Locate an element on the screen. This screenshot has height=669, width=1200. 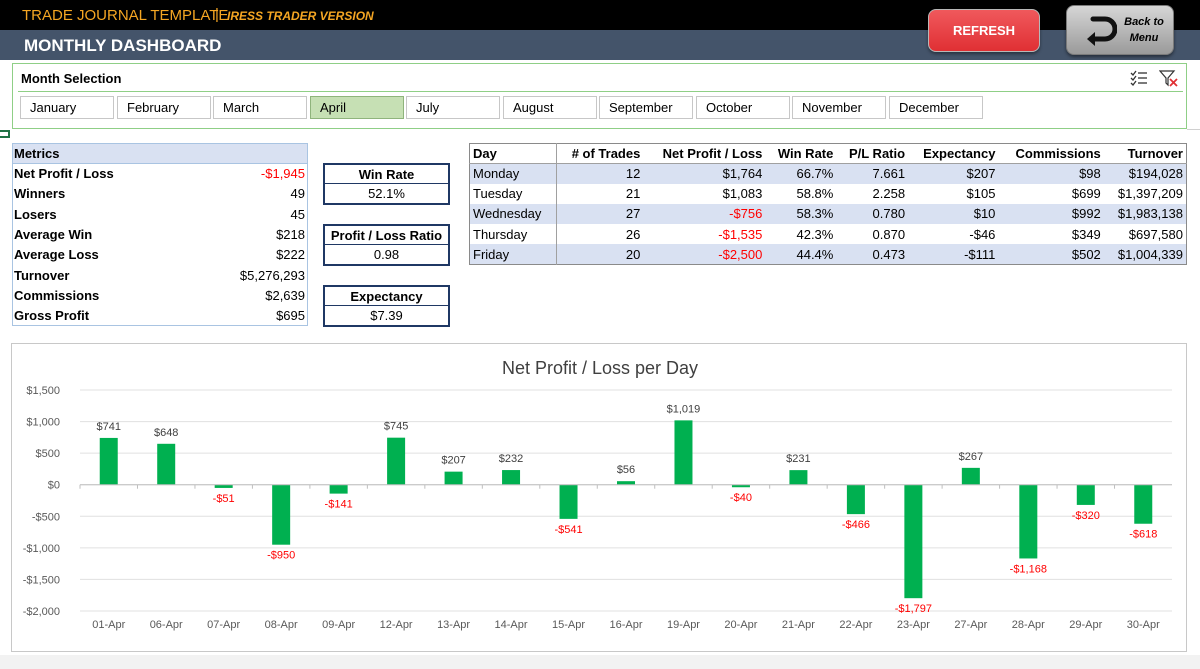
metric-label: Average Win is located at coordinates (53, 234).